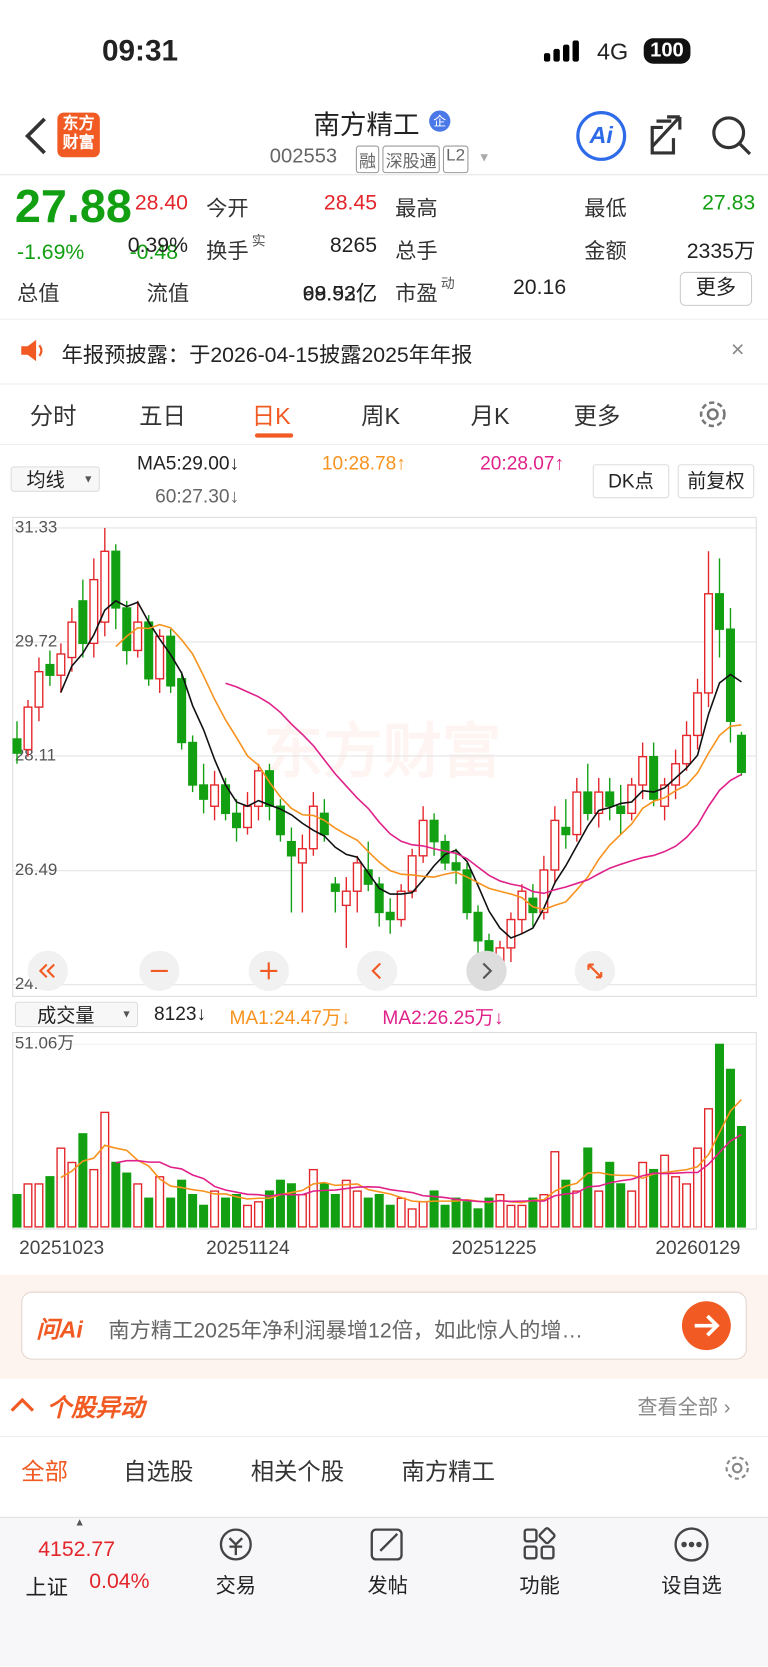 This screenshot has height=1667, width=768. Describe the element at coordinates (729, 133) in the screenshot. I see `search-button` at that location.